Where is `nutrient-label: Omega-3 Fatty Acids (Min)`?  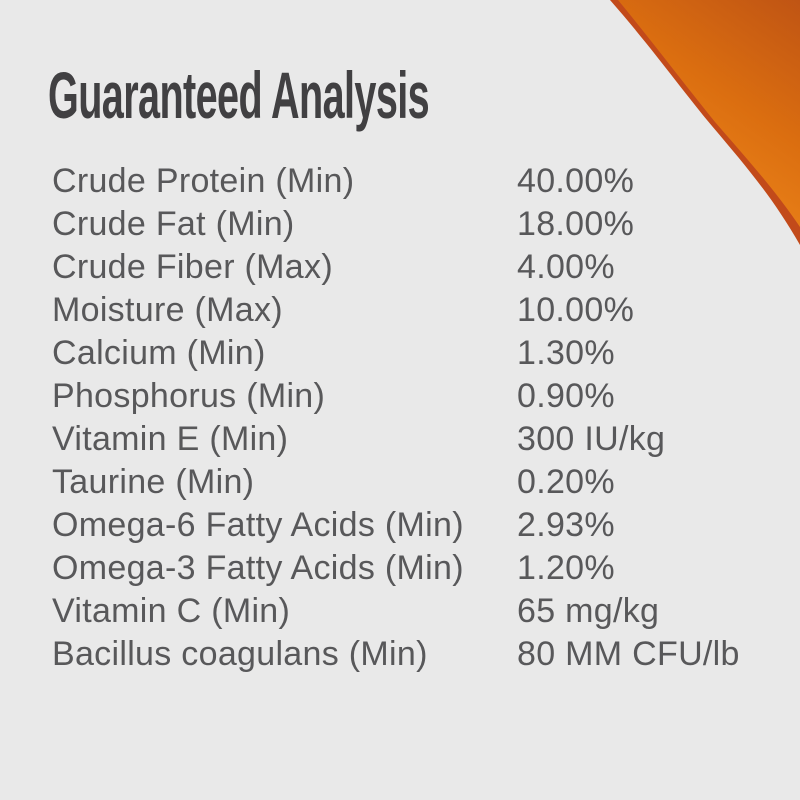
nutrient-label: Omega-3 Fatty Acids (Min) is located at coordinates (258, 568).